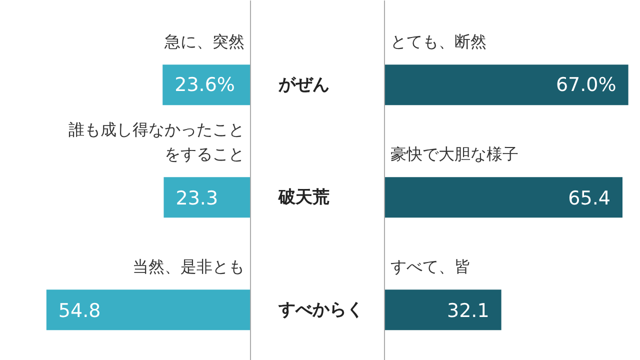 The image size is (640, 360). Describe the element at coordinates (430, 266) in the screenshot. I see `annotation: すべて、皆` at that location.